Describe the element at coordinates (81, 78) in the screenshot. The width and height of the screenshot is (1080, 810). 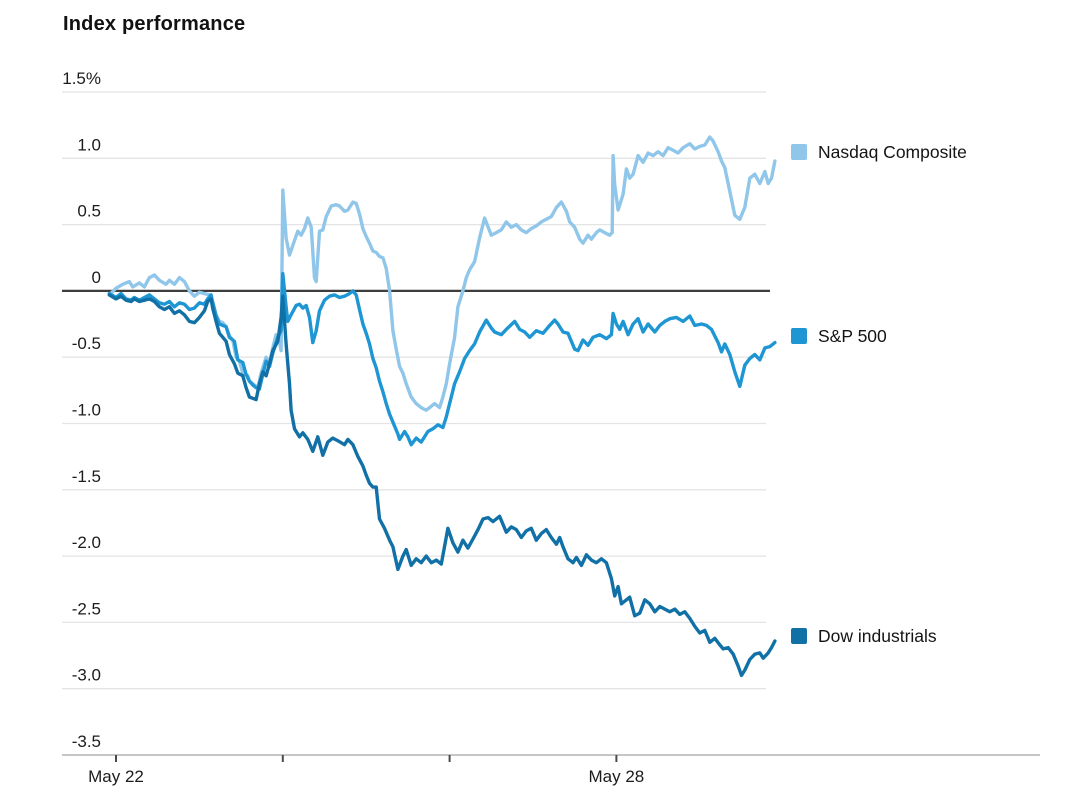
I see `y-axis-tick-label: 1.5%` at that location.